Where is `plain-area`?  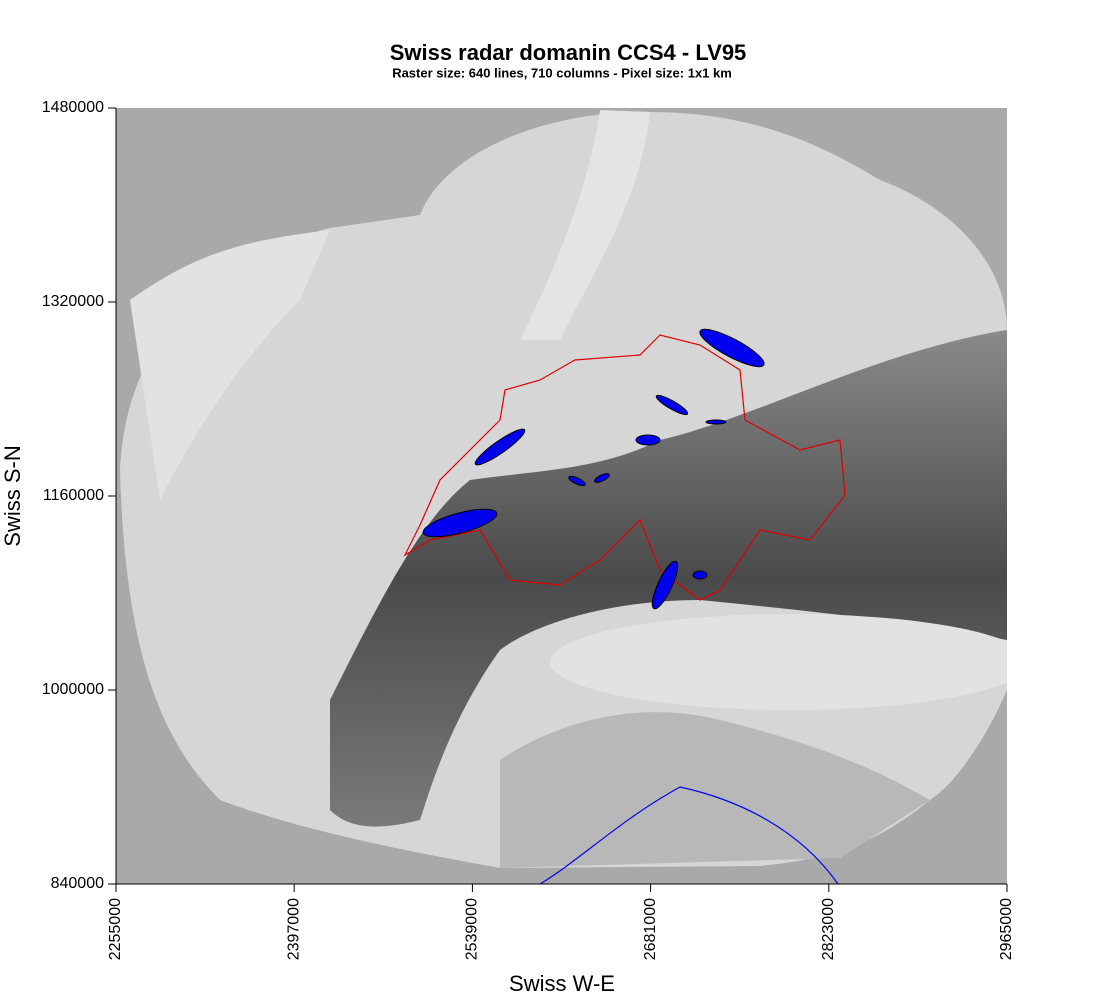 plain-area is located at coordinates (230, 365).